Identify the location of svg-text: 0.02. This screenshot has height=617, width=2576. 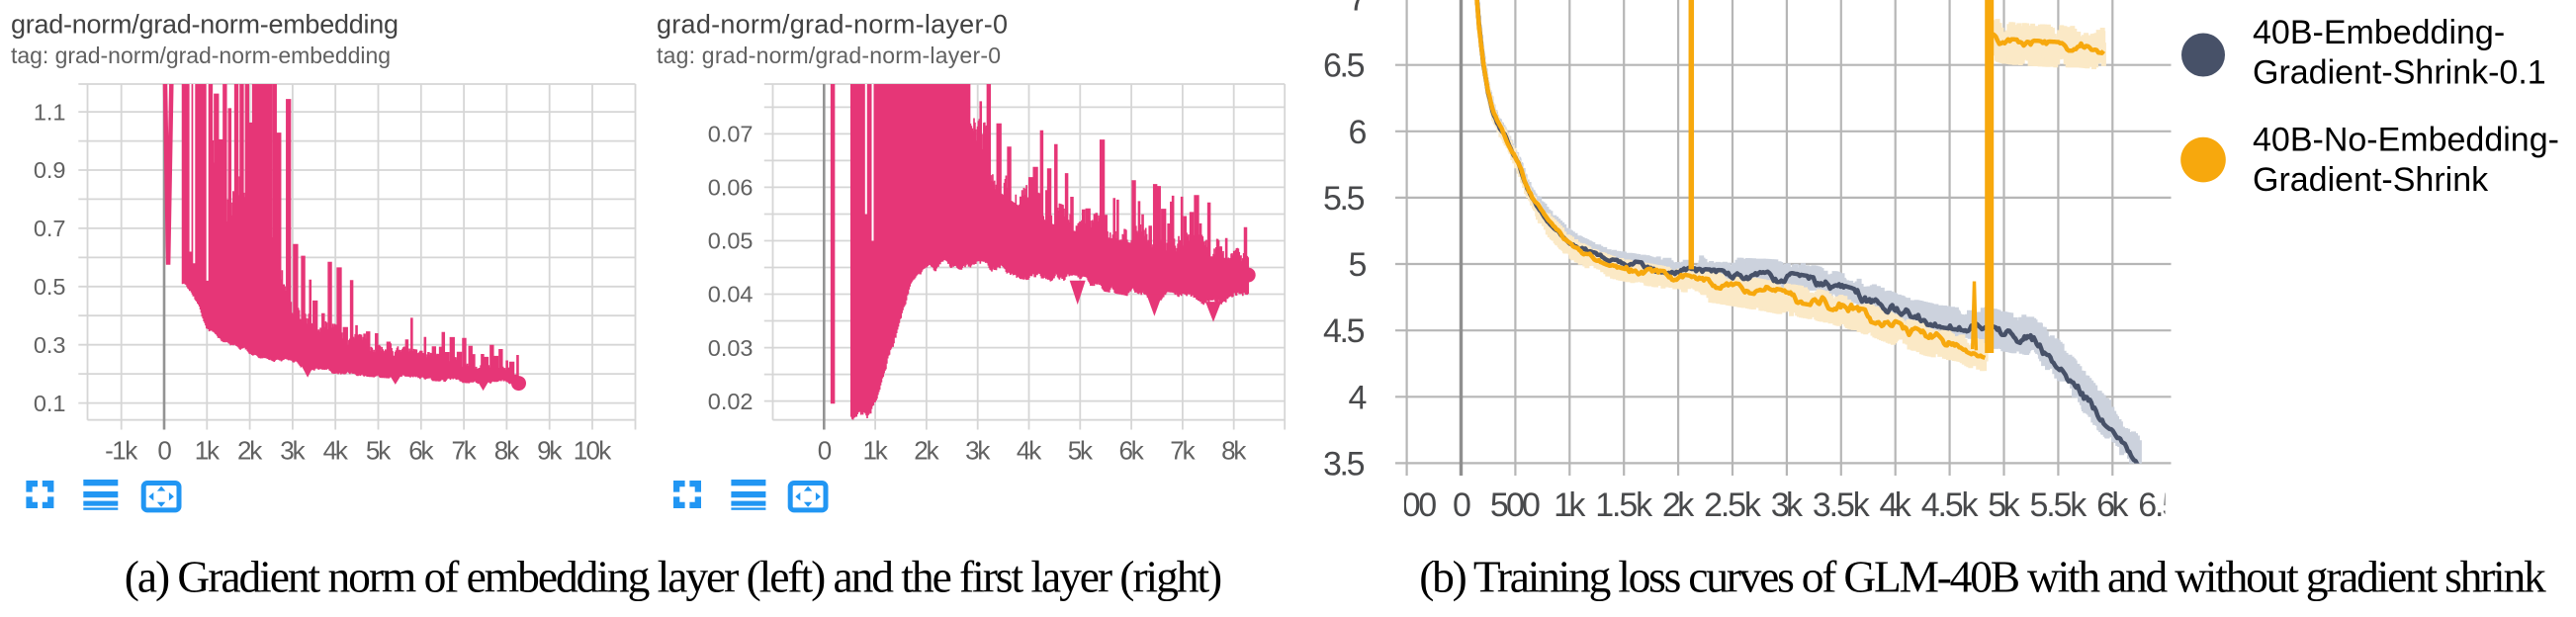
(731, 401).